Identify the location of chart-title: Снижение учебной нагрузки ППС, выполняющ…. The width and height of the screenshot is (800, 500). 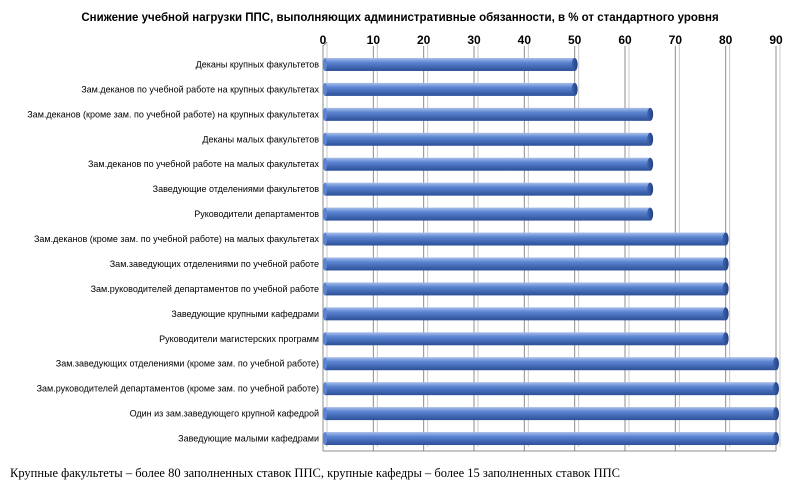
(399, 18).